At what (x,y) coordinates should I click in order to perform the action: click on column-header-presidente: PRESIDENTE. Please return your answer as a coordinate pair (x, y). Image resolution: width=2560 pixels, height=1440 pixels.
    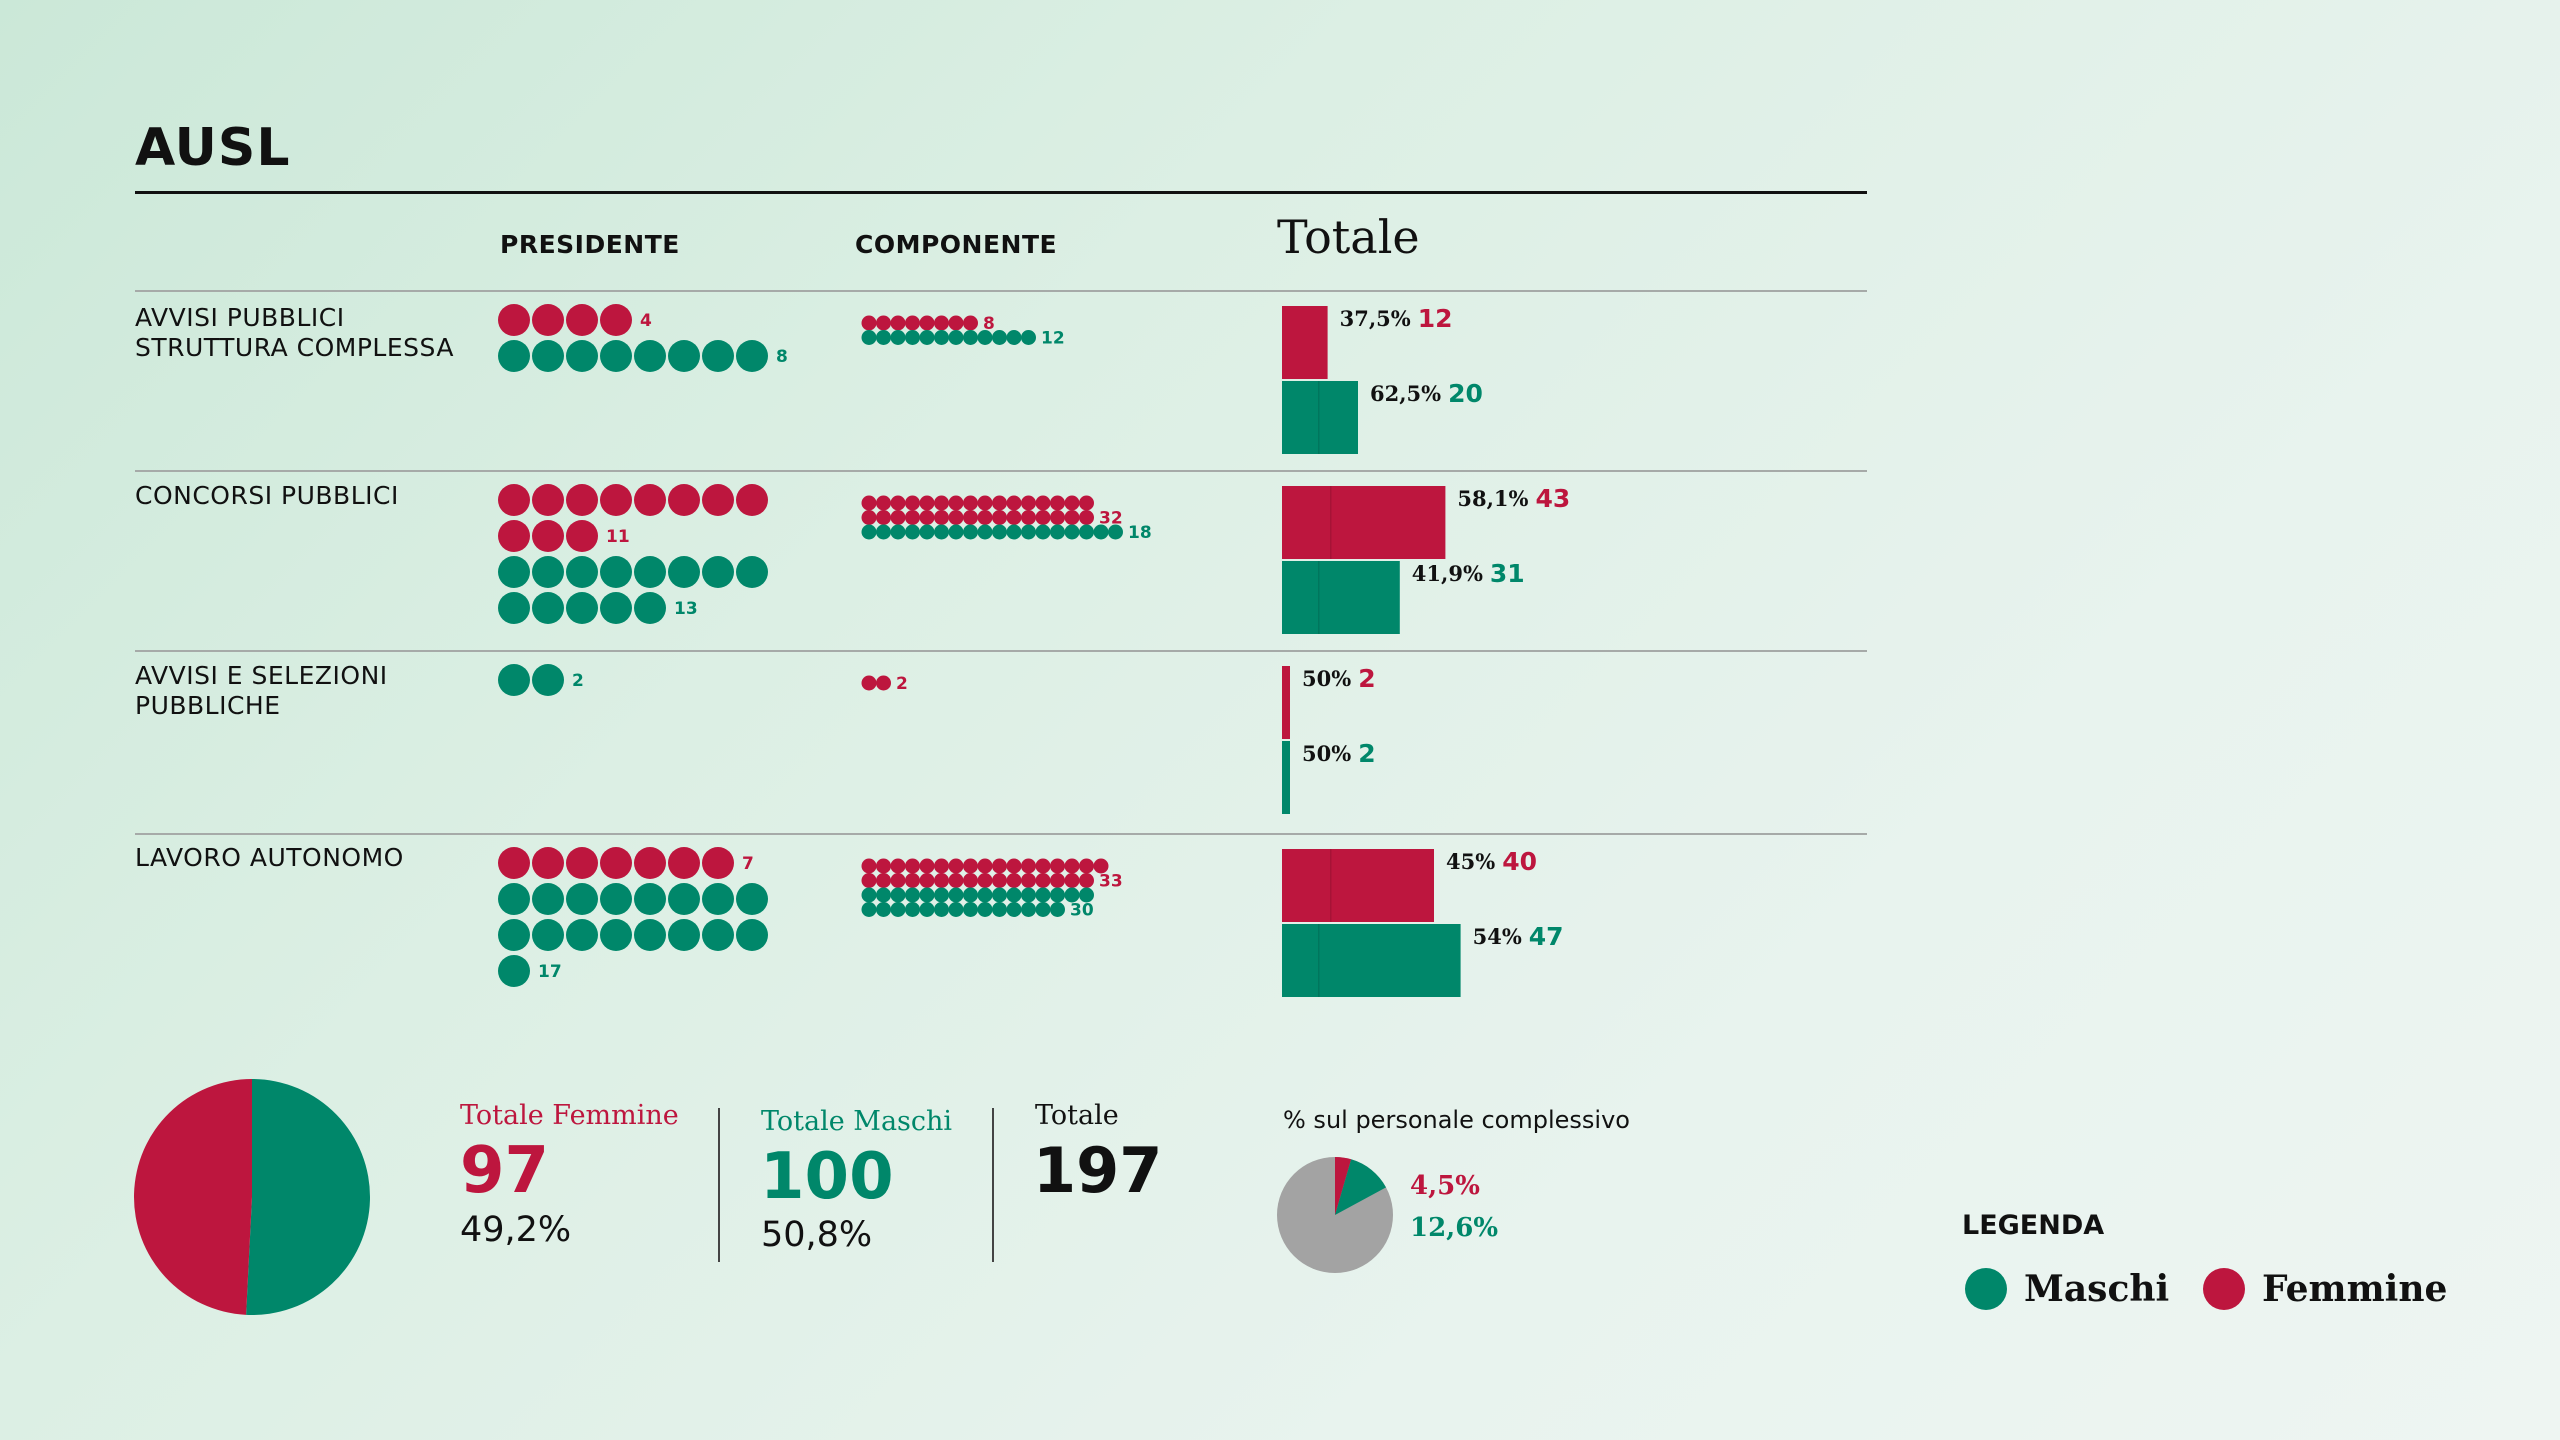
    Looking at the image, I should click on (590, 244).